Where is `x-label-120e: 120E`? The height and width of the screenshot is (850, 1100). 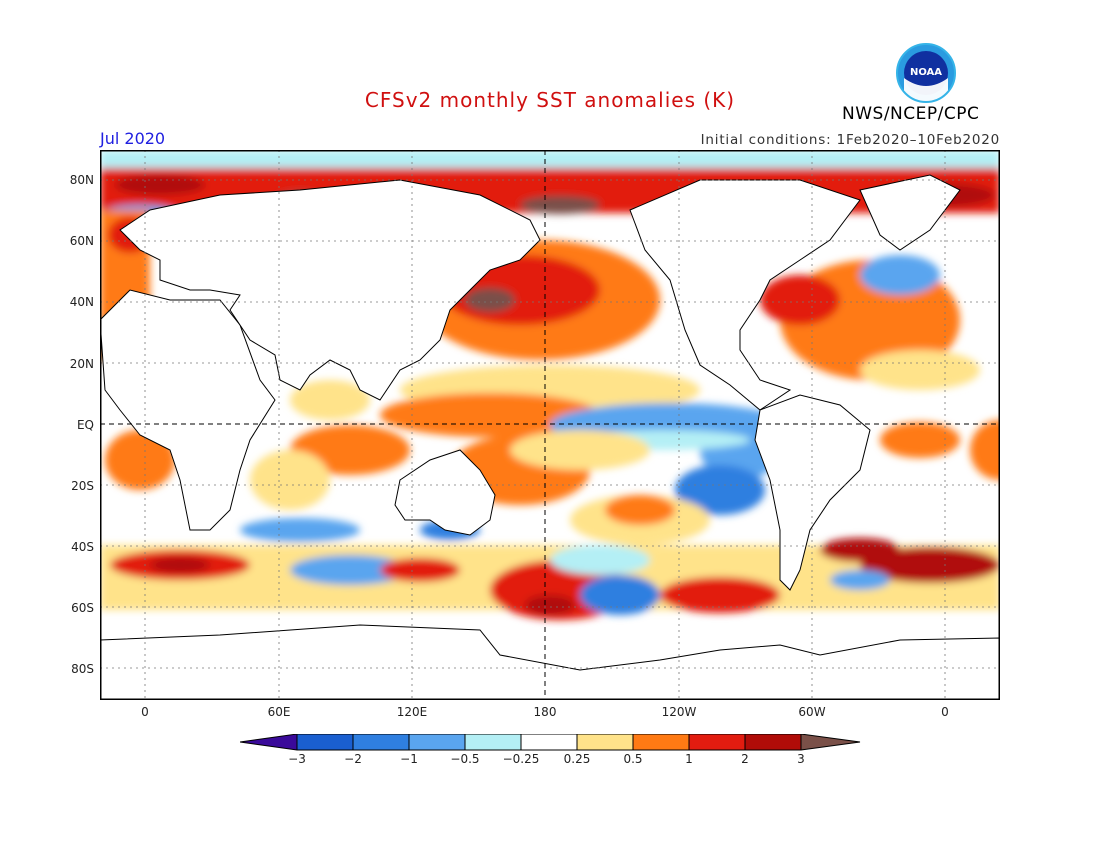
x-label-120e: 120E is located at coordinates (412, 712).